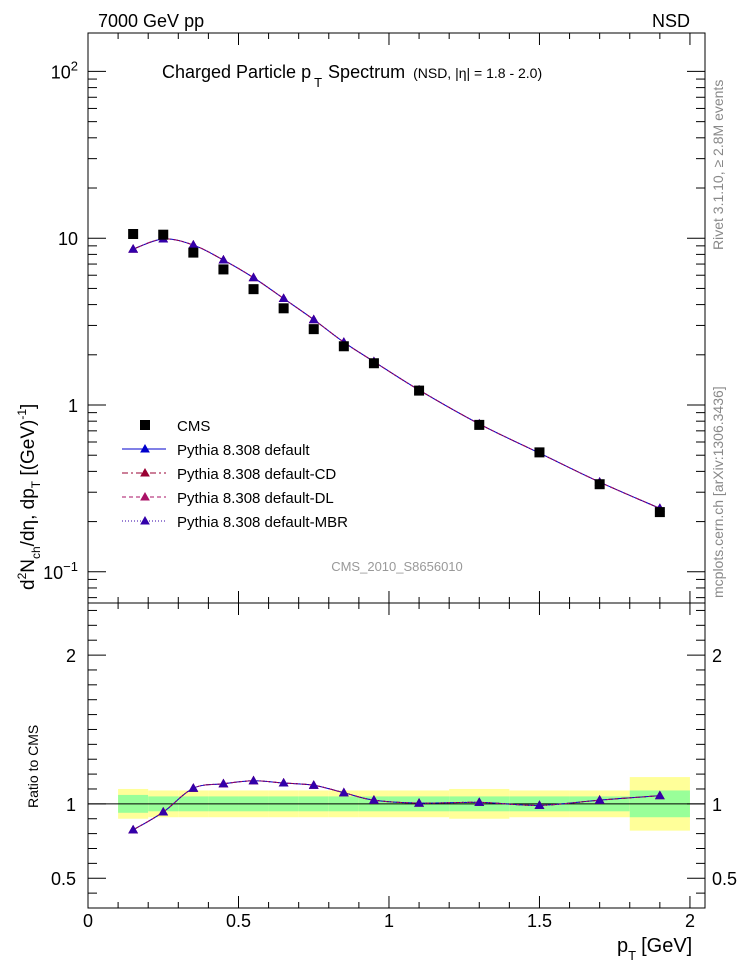  I want to click on y-axis-label: d2Nch/dη, dpT [(GeV)-1], so click(29, 497).